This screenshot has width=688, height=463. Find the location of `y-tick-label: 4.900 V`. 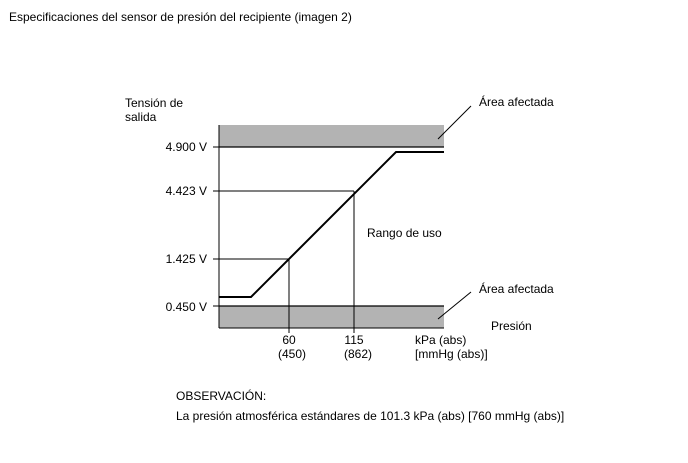

y-tick-label: 4.900 V is located at coordinates (186, 147).